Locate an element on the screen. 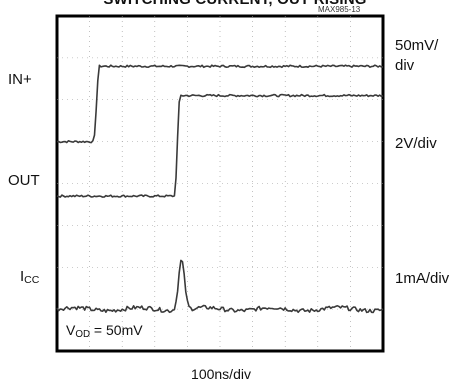 Image resolution: width=461 pixels, height=385 pixels. channel-label-out: OUT is located at coordinates (24, 180).